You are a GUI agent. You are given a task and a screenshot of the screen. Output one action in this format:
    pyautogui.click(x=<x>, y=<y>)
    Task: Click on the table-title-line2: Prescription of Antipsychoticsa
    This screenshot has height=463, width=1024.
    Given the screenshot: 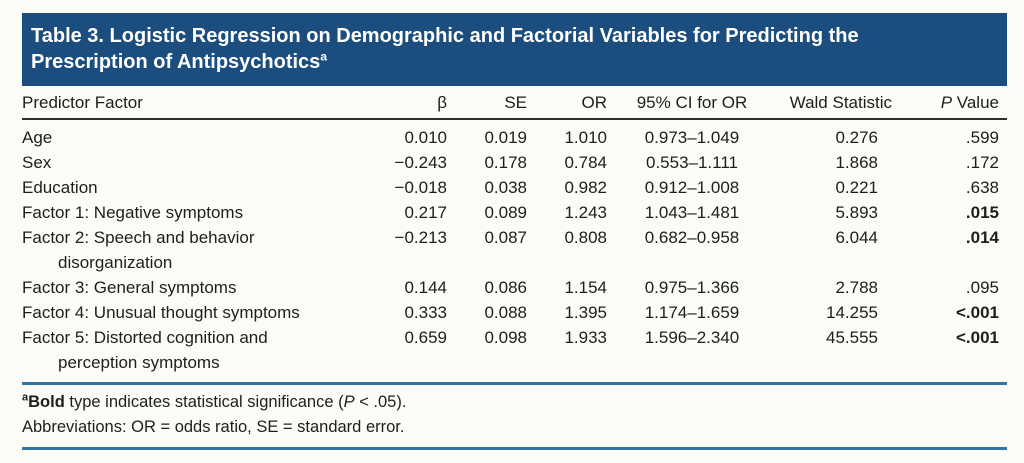 What is the action you would take?
    pyautogui.click(x=513, y=62)
    